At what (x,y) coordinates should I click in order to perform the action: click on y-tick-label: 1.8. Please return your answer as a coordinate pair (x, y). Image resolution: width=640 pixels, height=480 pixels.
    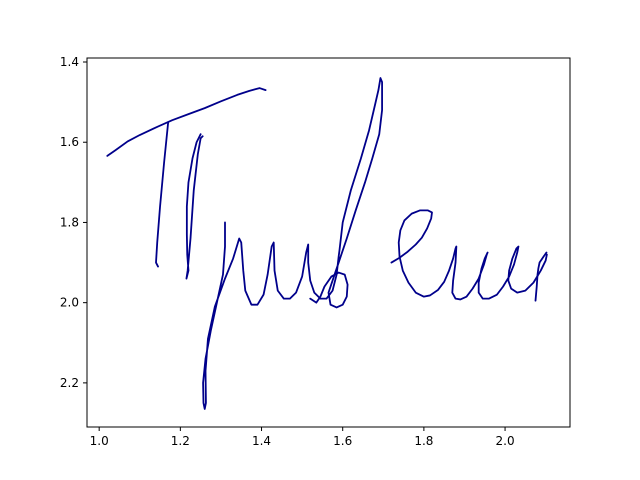
    Looking at the image, I should click on (69, 222).